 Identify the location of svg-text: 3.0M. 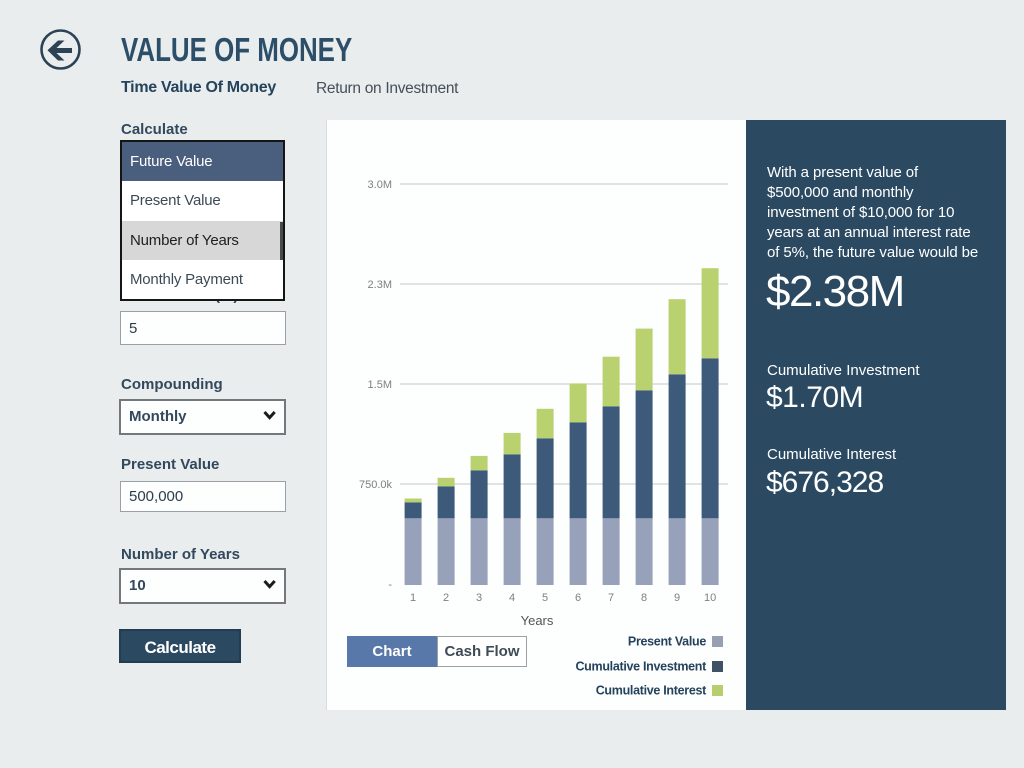
(380, 185).